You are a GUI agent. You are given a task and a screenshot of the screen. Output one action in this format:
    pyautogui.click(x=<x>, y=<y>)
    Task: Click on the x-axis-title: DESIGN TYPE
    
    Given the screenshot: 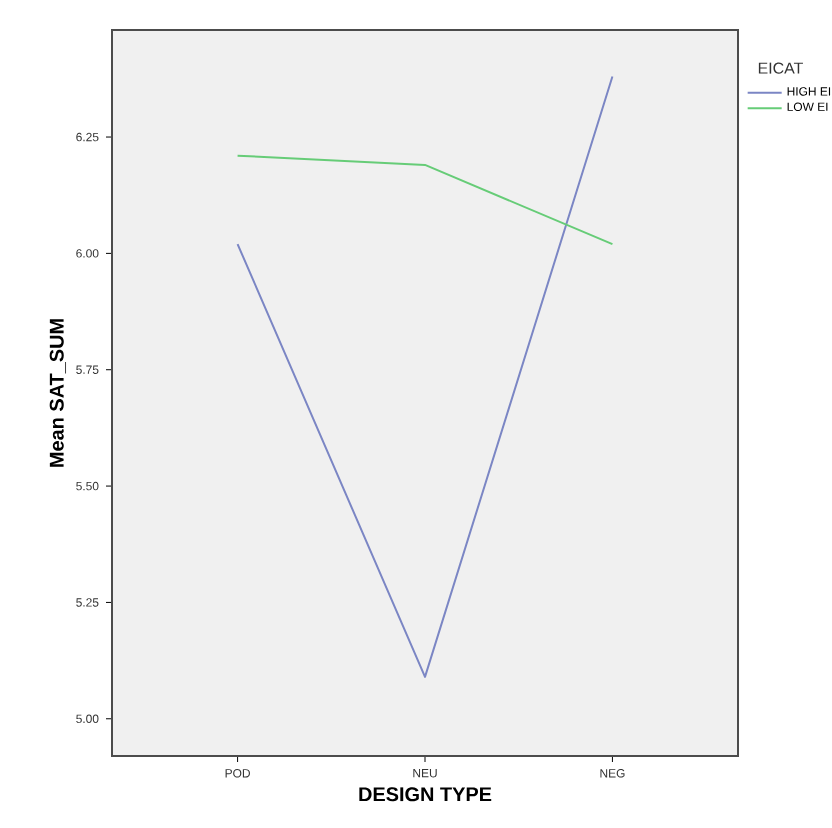 What is the action you would take?
    pyautogui.click(x=425, y=794)
    